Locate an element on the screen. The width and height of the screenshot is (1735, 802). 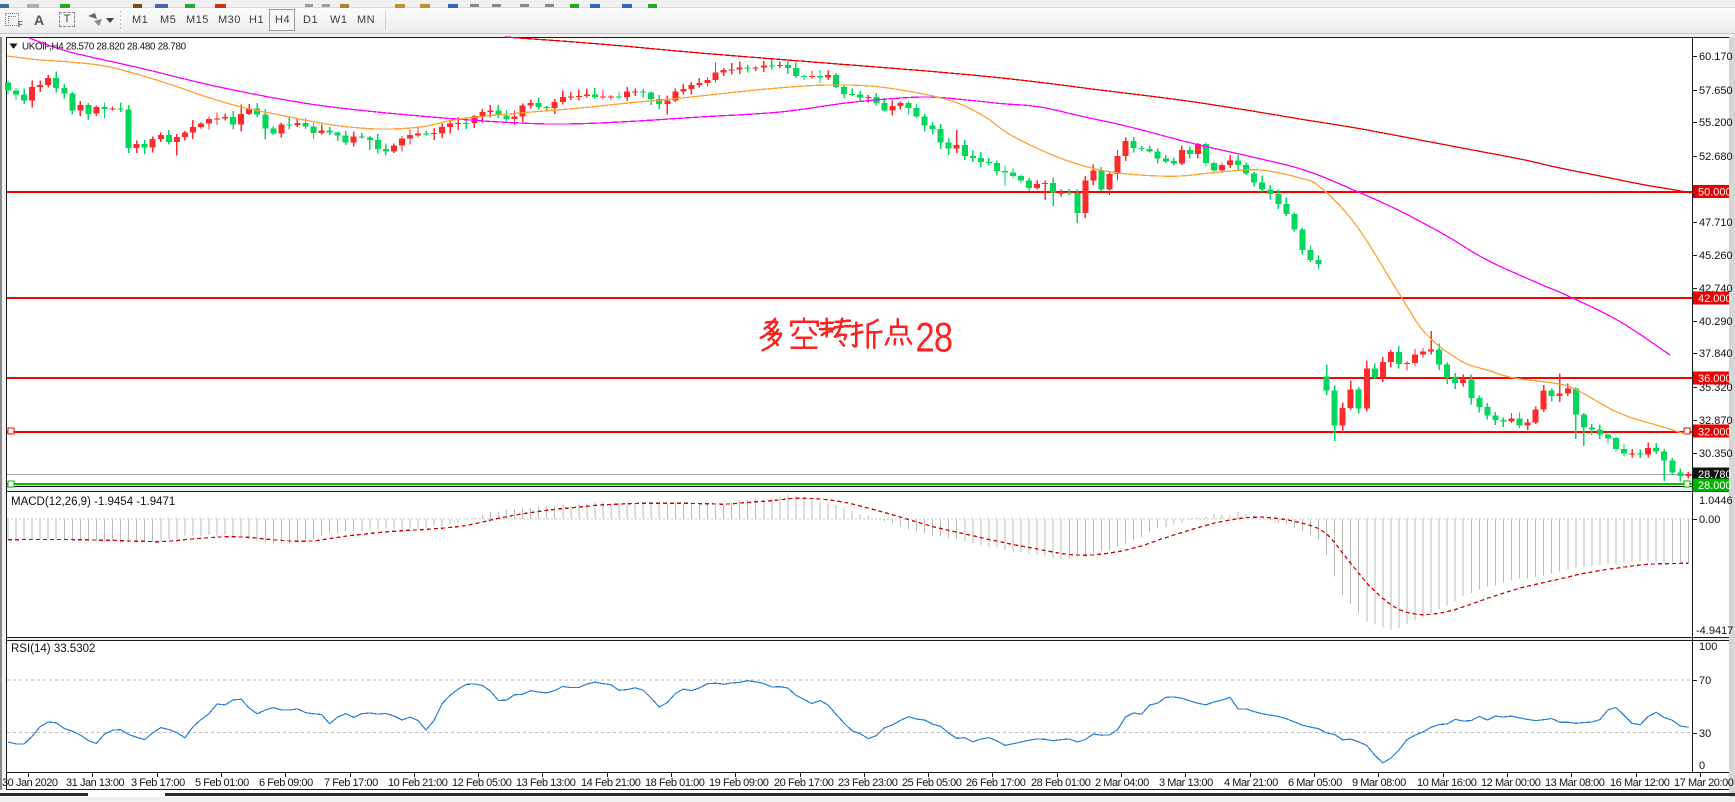
svg-text: 9 Mar 08:00 is located at coordinates (1379, 783).